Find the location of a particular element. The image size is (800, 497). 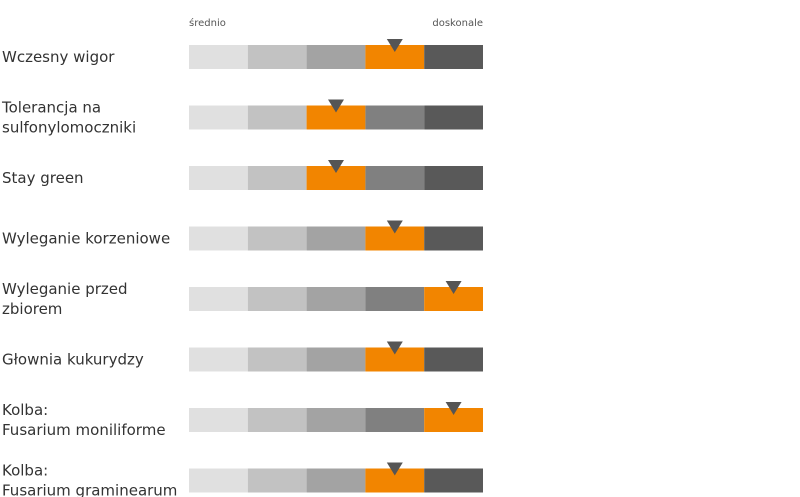

rating-row: Tolerancja na sulfonylomoczniki is located at coordinates (242, 118).